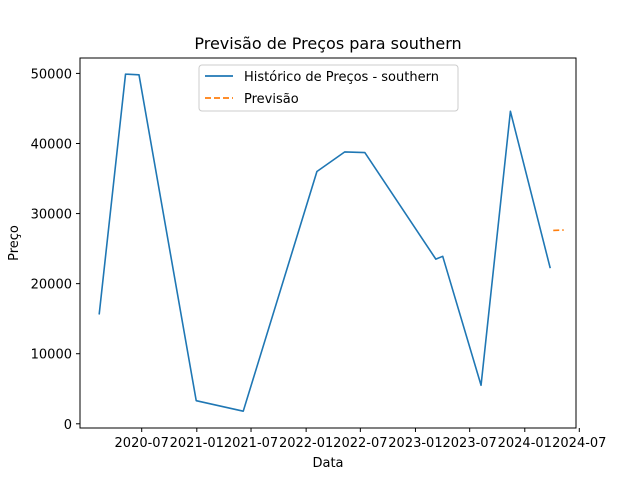 This screenshot has height=480, width=640. What do you see at coordinates (271, 99) in the screenshot?
I see `legend-label-forecast: Previsão` at bounding box center [271, 99].